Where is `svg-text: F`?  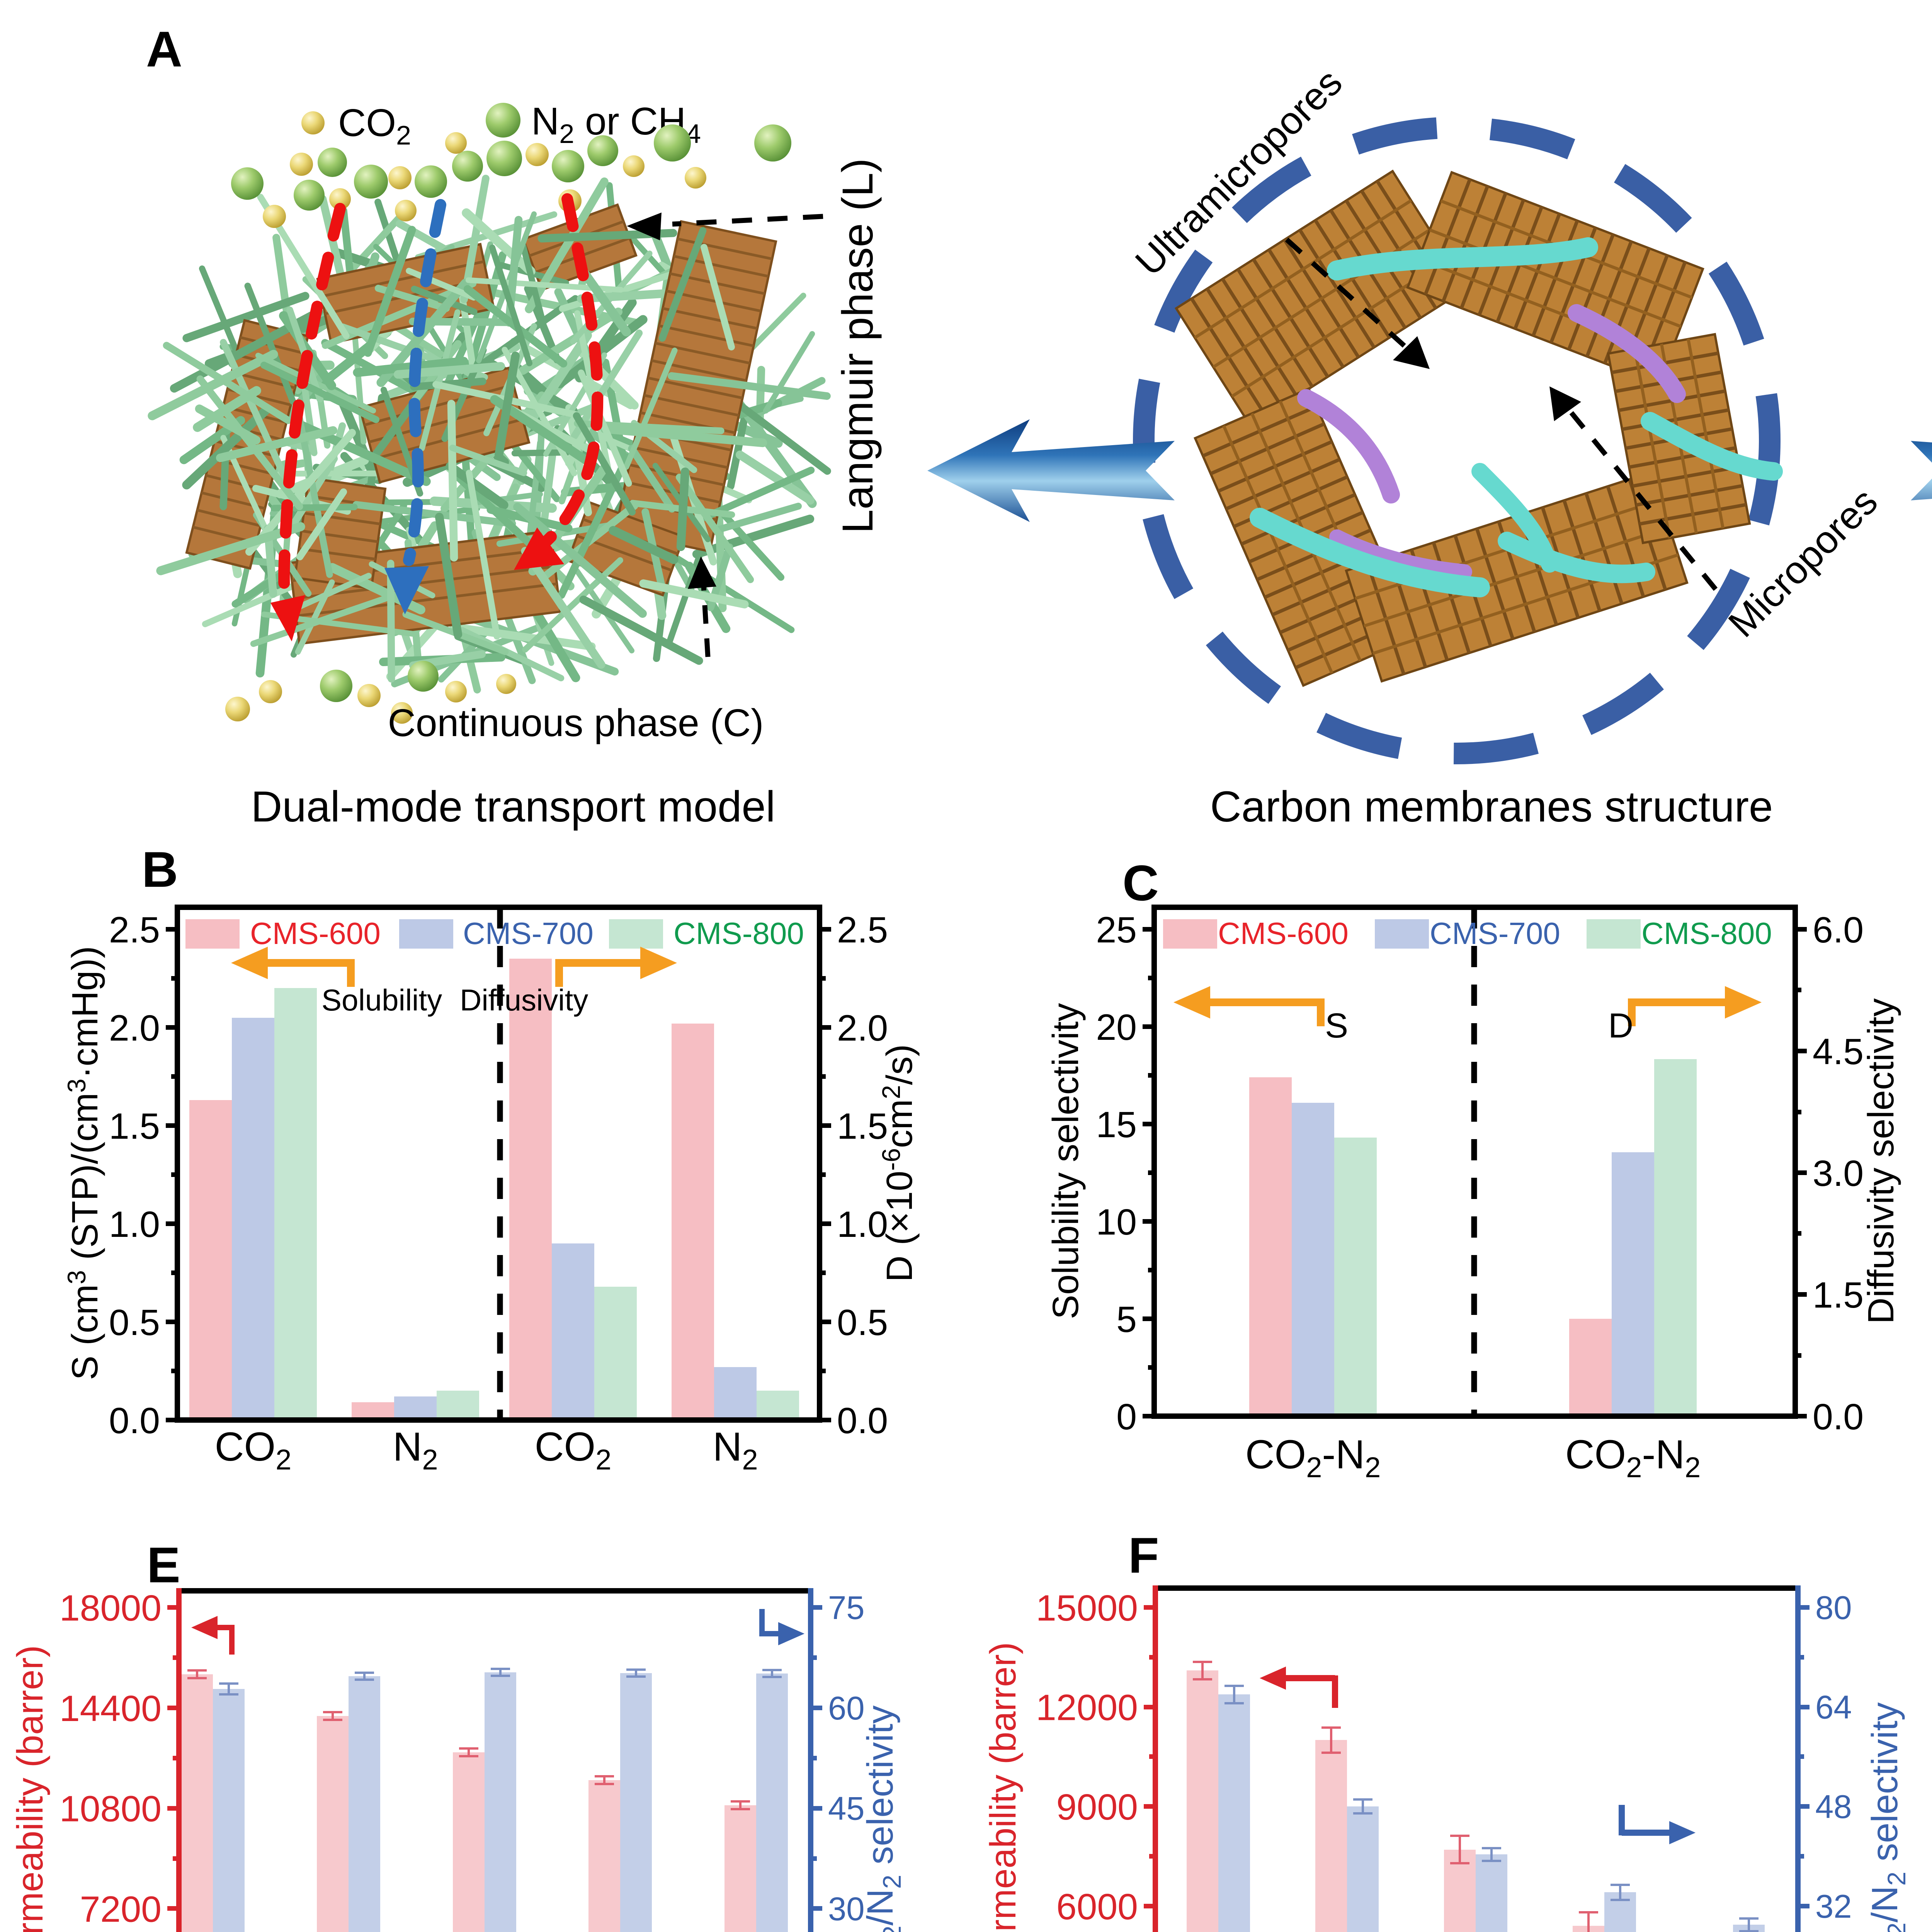 svg-text: F is located at coordinates (1143, 1555).